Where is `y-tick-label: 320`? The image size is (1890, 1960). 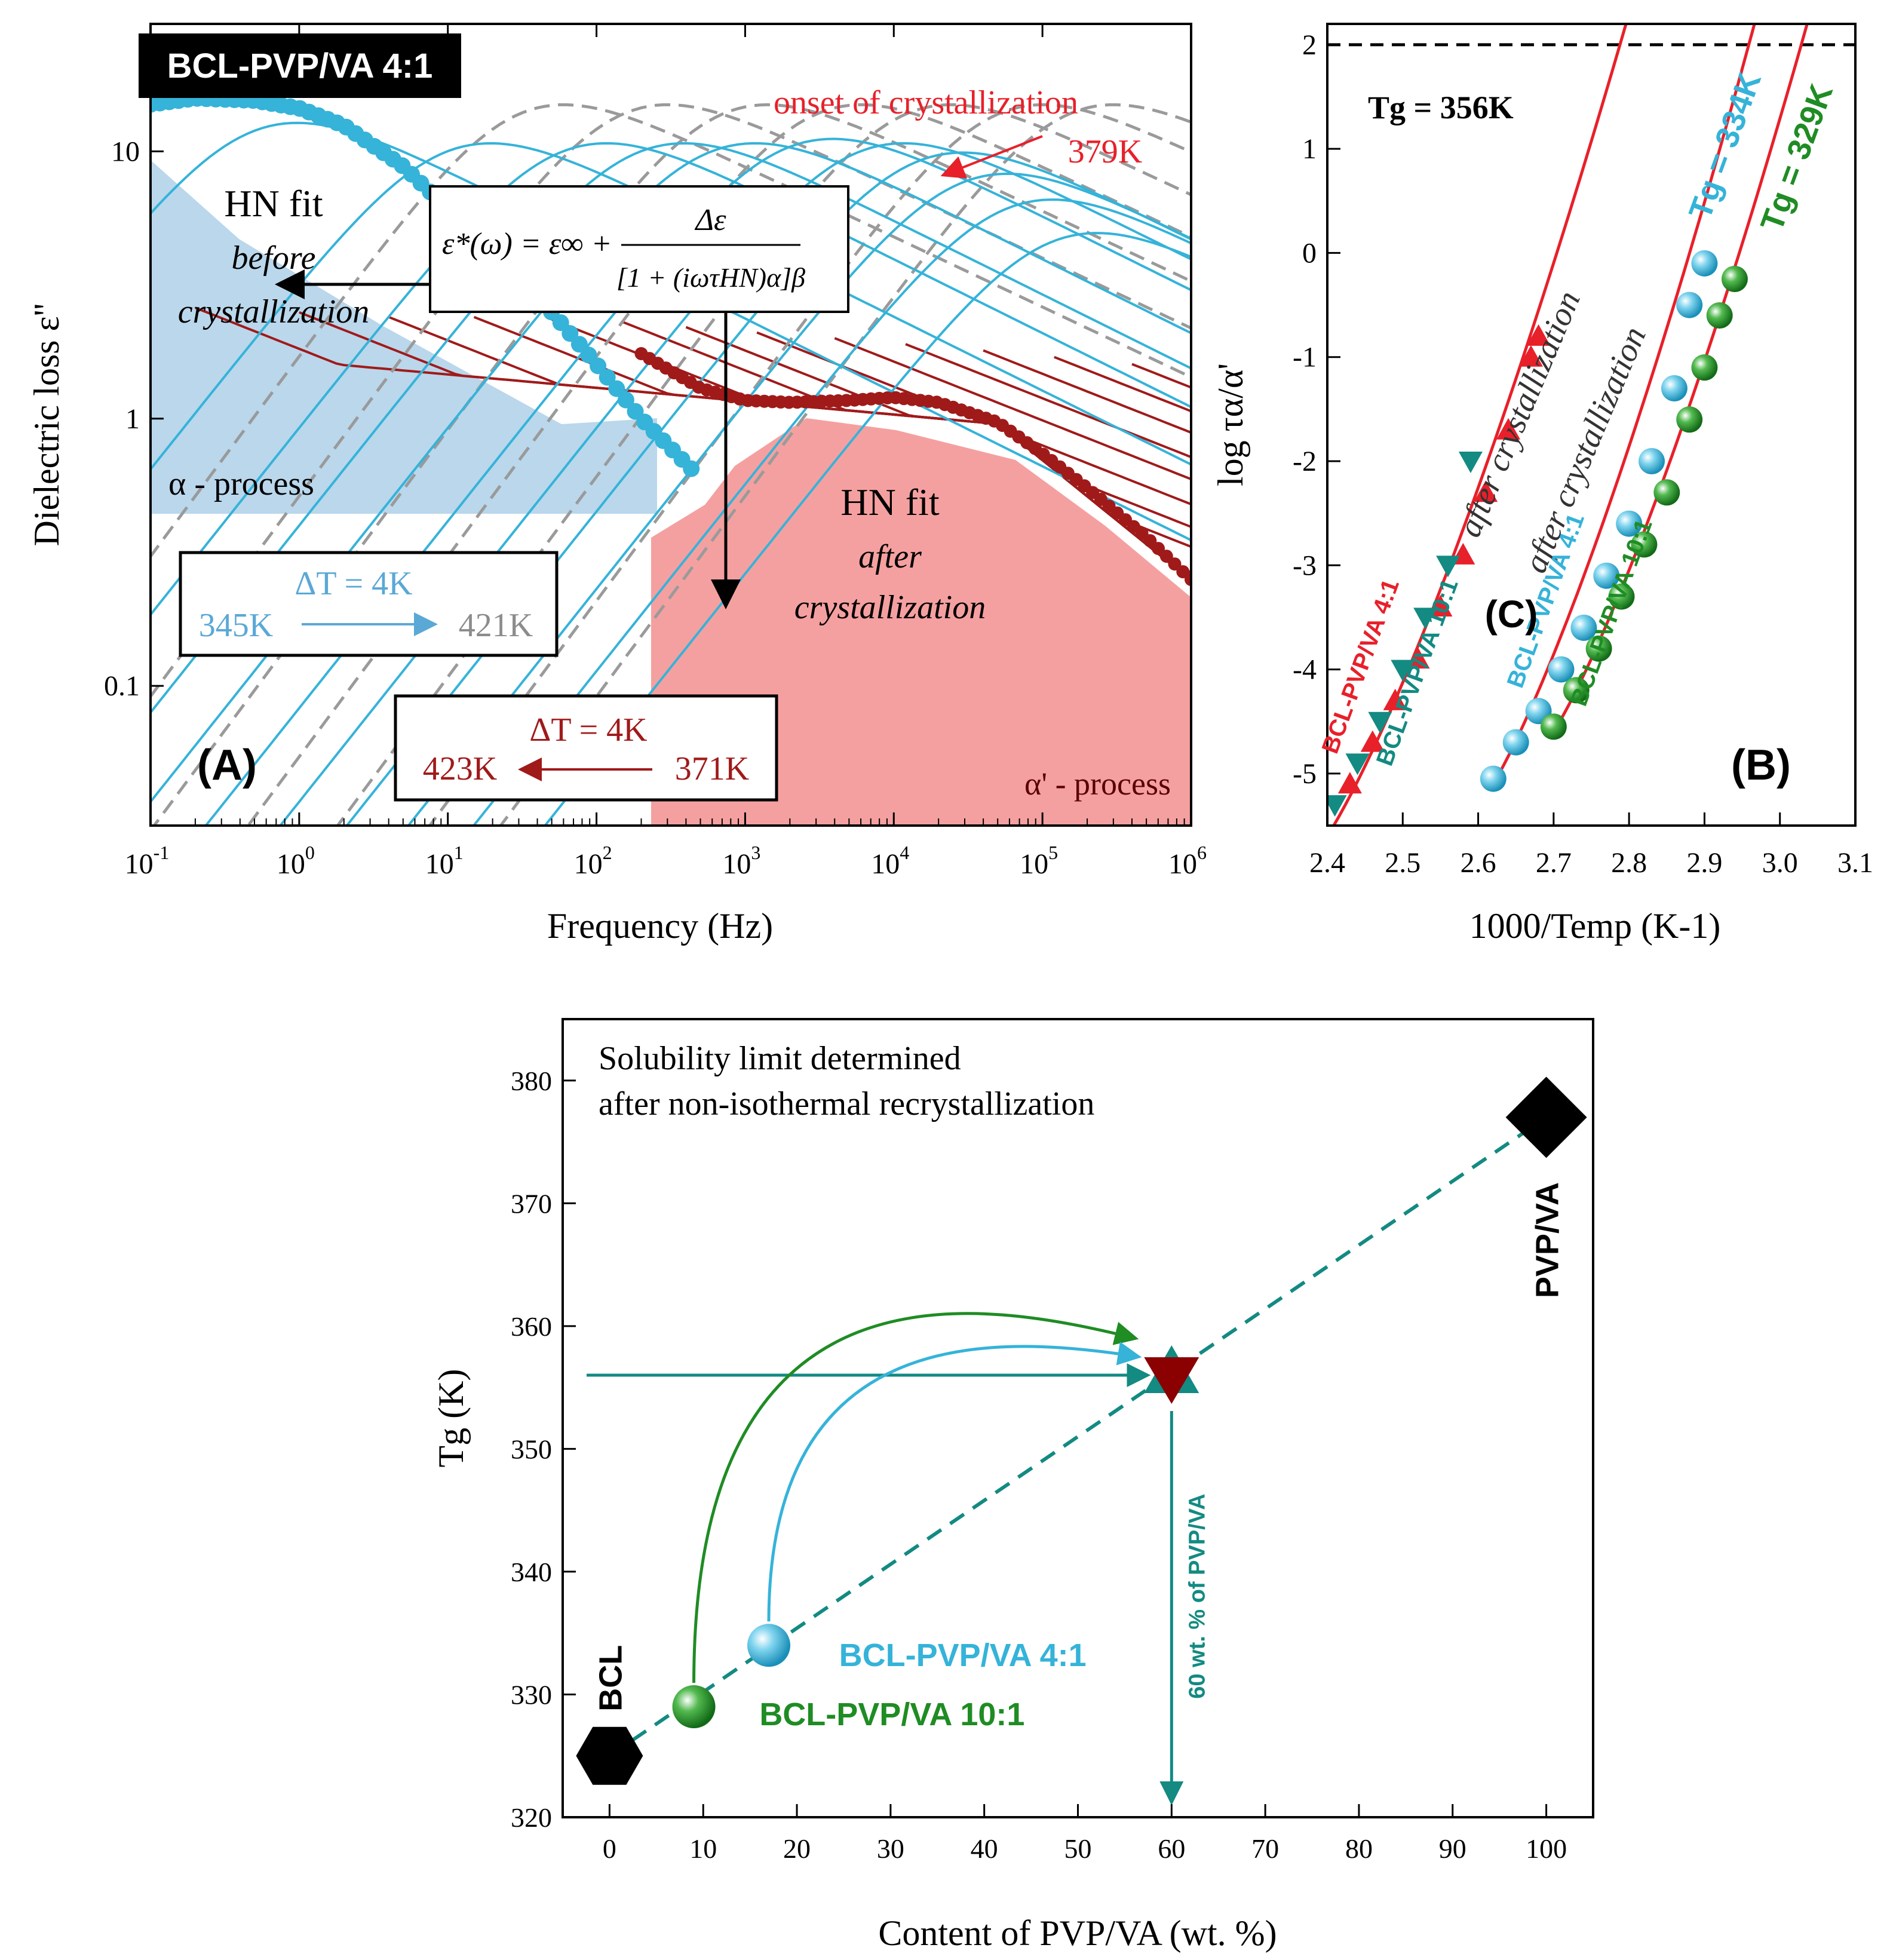 y-tick-label: 320 is located at coordinates (531, 1817).